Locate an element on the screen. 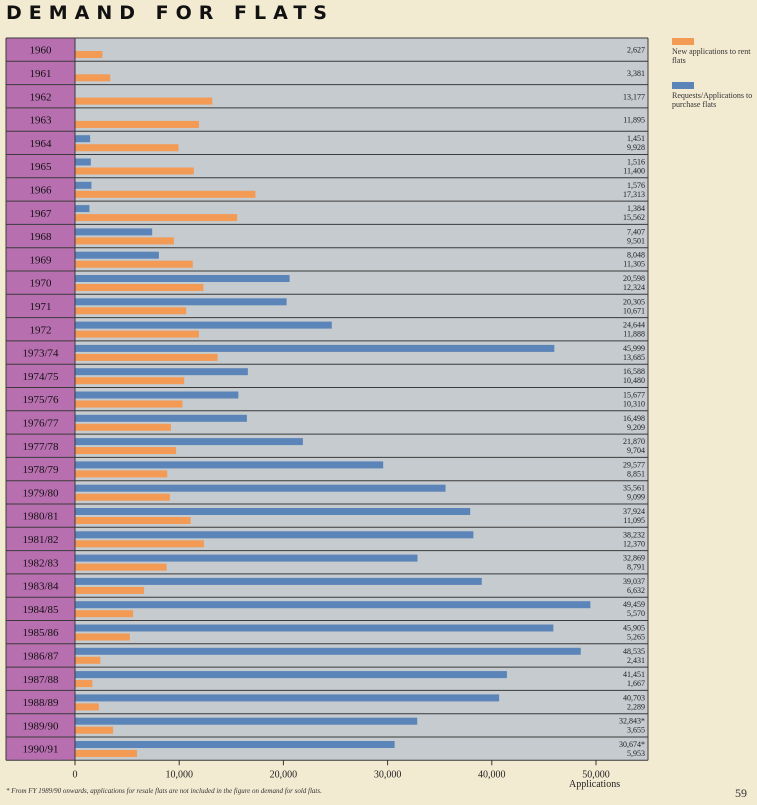  x-axis-label: Applications is located at coordinates (595, 784).